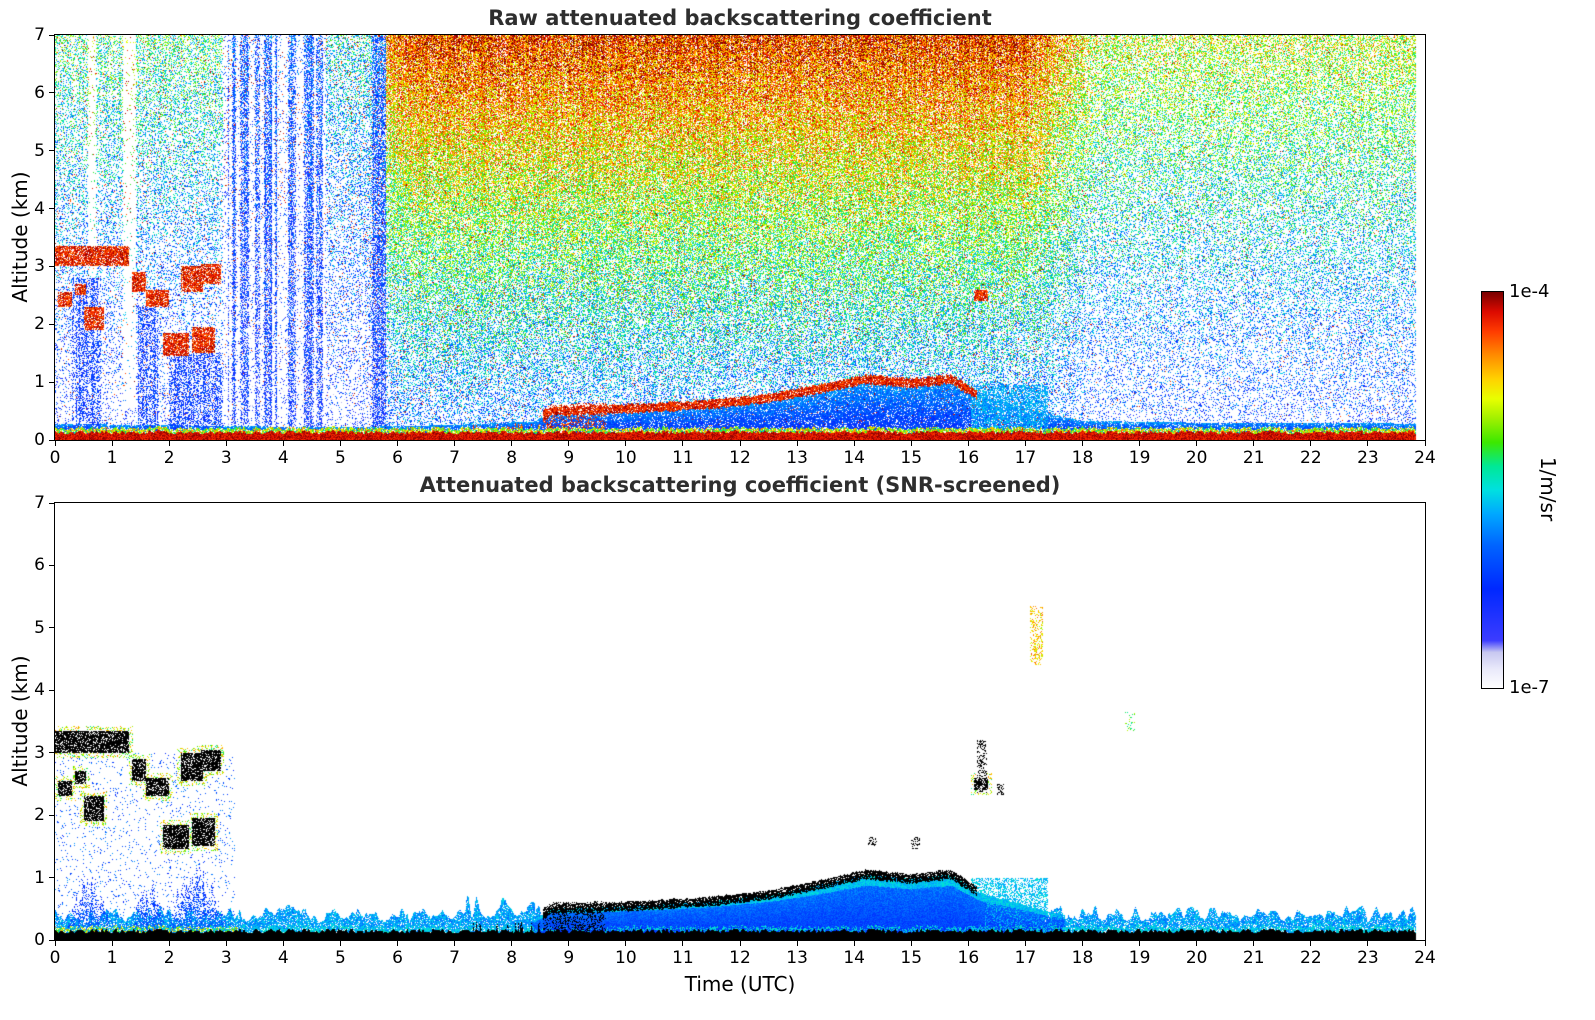 This screenshot has width=1595, height=1020. Describe the element at coordinates (626, 458) in the screenshot. I see `x-tick-label: 10` at that location.